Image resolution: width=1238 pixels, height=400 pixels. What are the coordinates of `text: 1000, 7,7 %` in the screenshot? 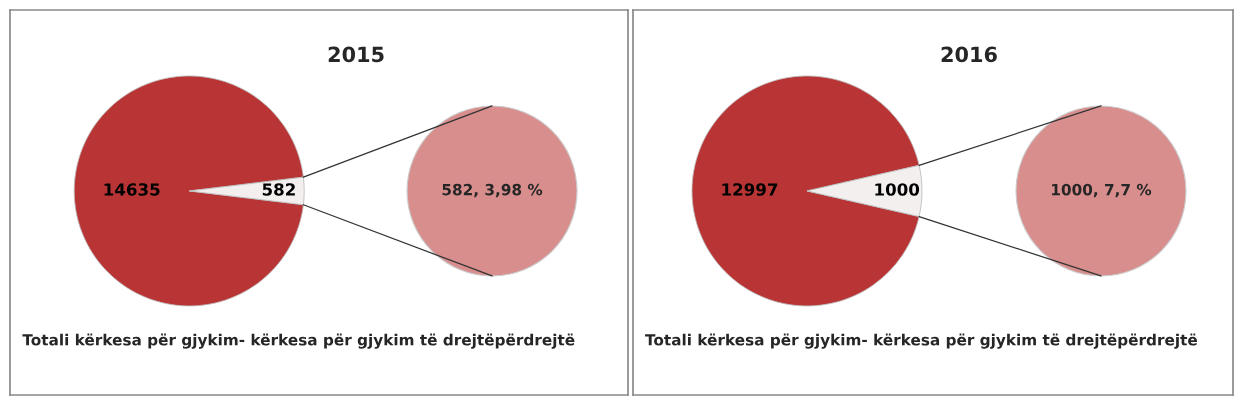 It's located at (1102, 190).